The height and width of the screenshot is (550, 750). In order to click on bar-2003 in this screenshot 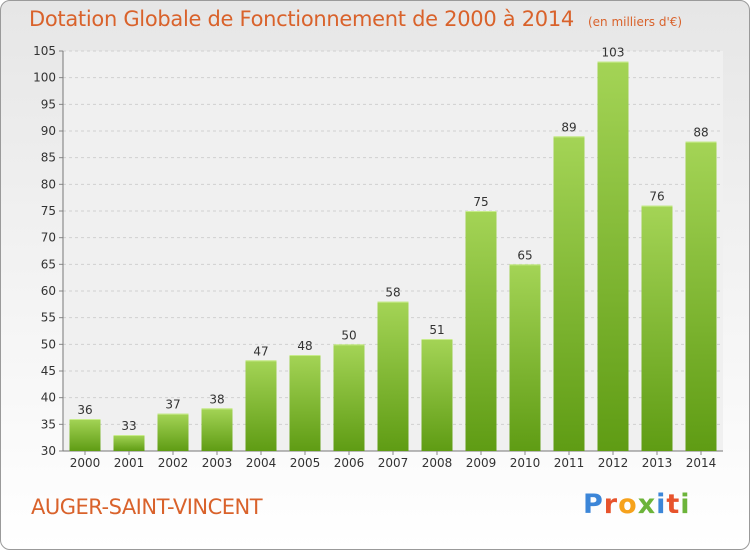, I will do `click(217, 429)`.